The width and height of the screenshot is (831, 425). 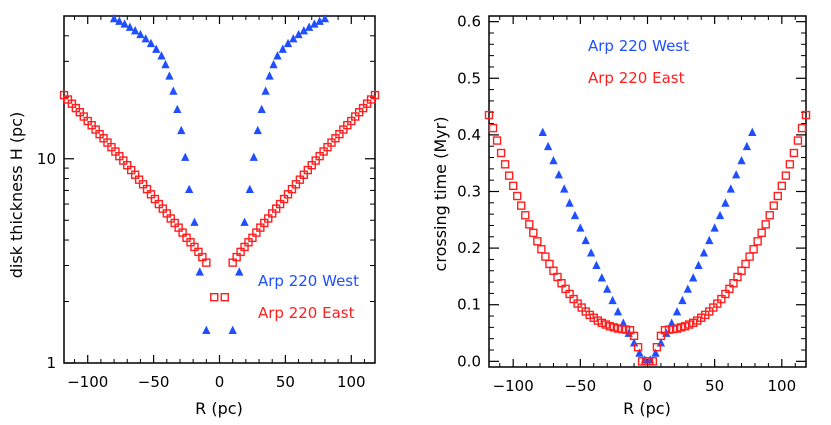 What do you see at coordinates (638, 46) in the screenshot?
I see `right-legend-west: Arp 220 West` at bounding box center [638, 46].